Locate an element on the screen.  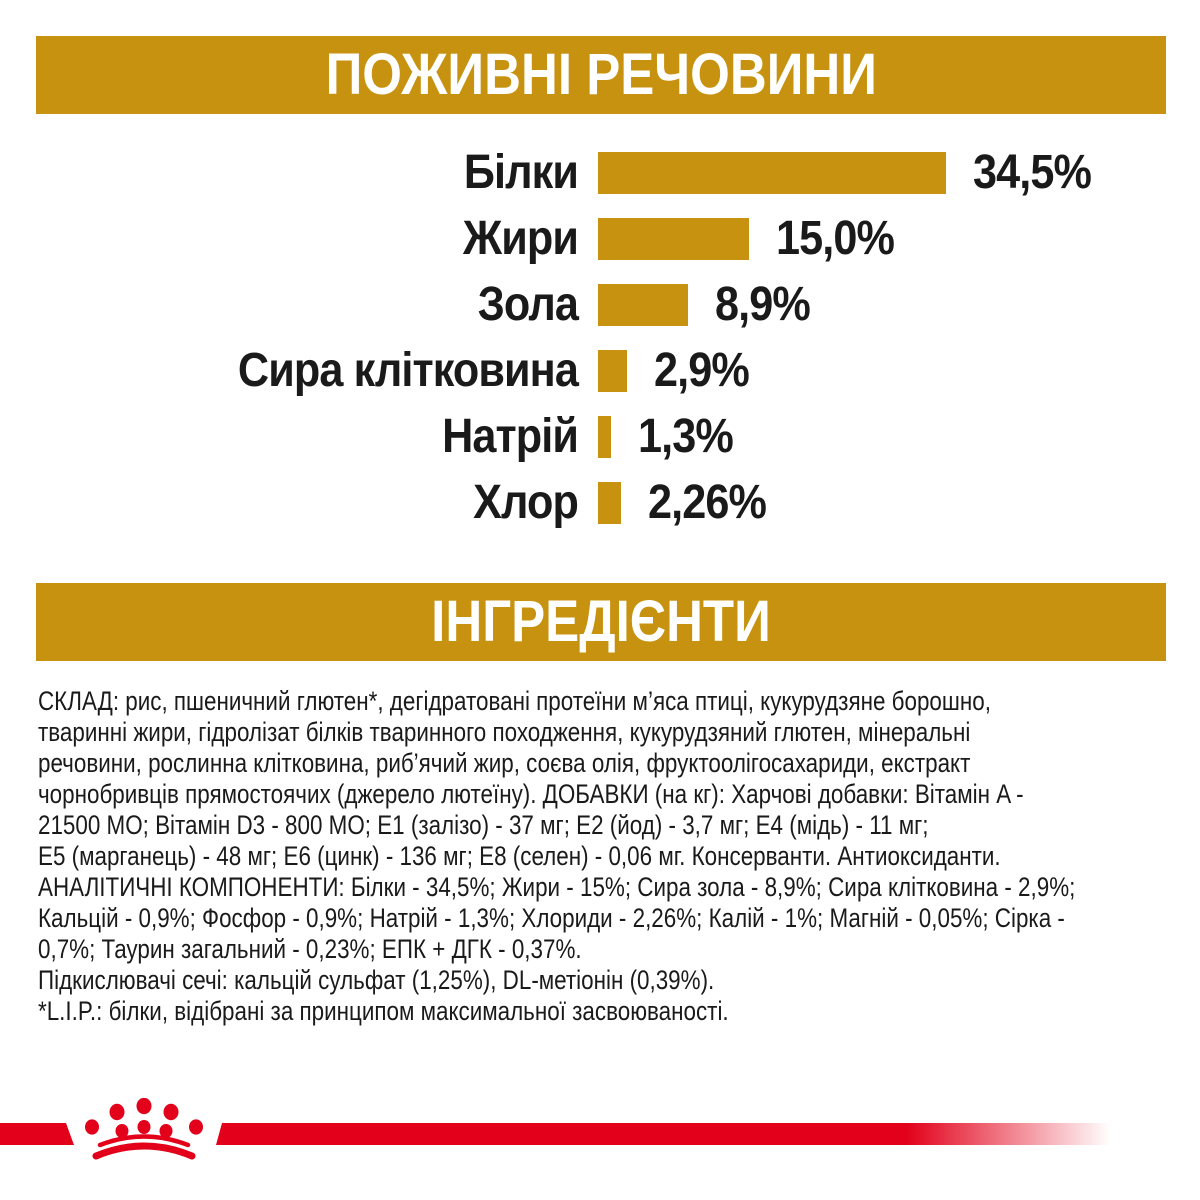
royal-canin-crown-logo is located at coordinates (144, 1129).